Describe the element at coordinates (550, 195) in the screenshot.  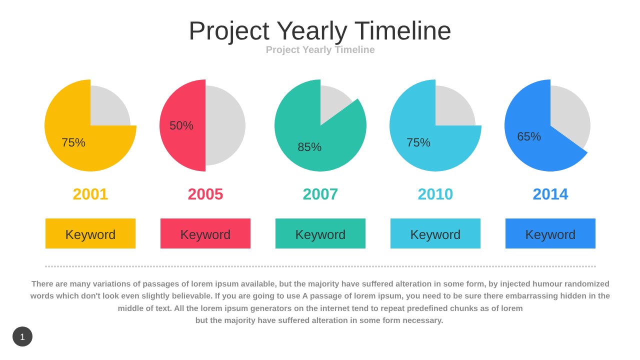
I see `text: 2014` at that location.